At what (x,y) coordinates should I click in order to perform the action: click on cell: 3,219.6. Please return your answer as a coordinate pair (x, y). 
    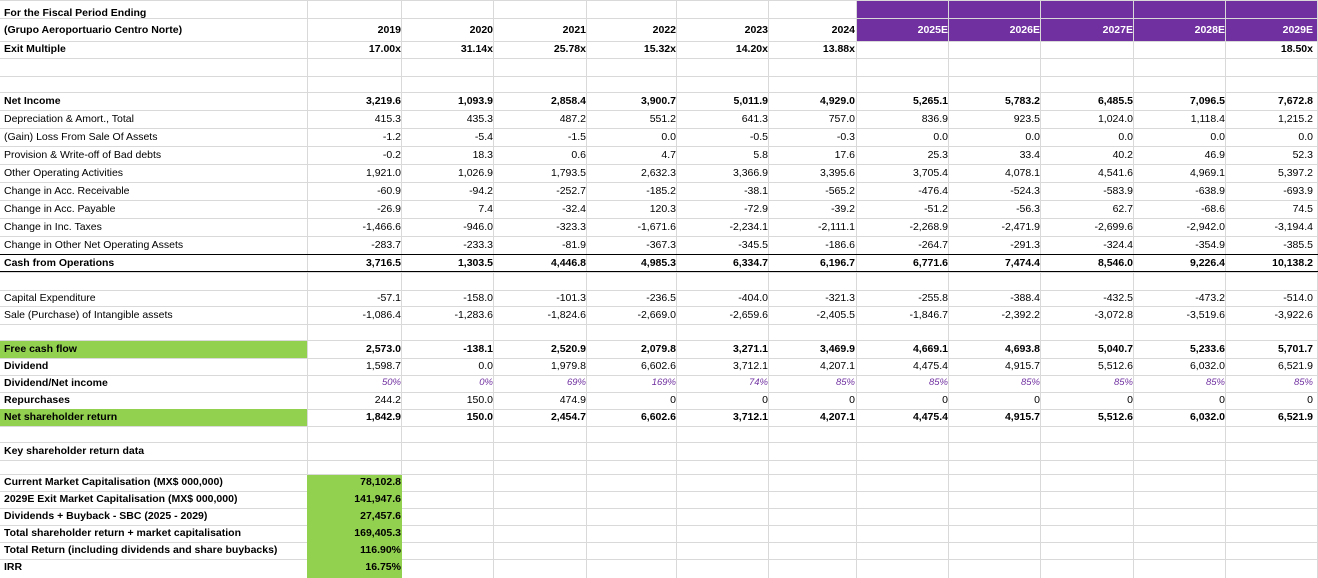
    Looking at the image, I should click on (383, 101).